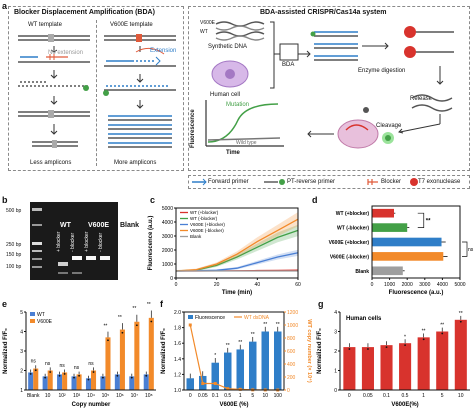  I want to click on x-tick-label: 10⁴, so click(91, 396).